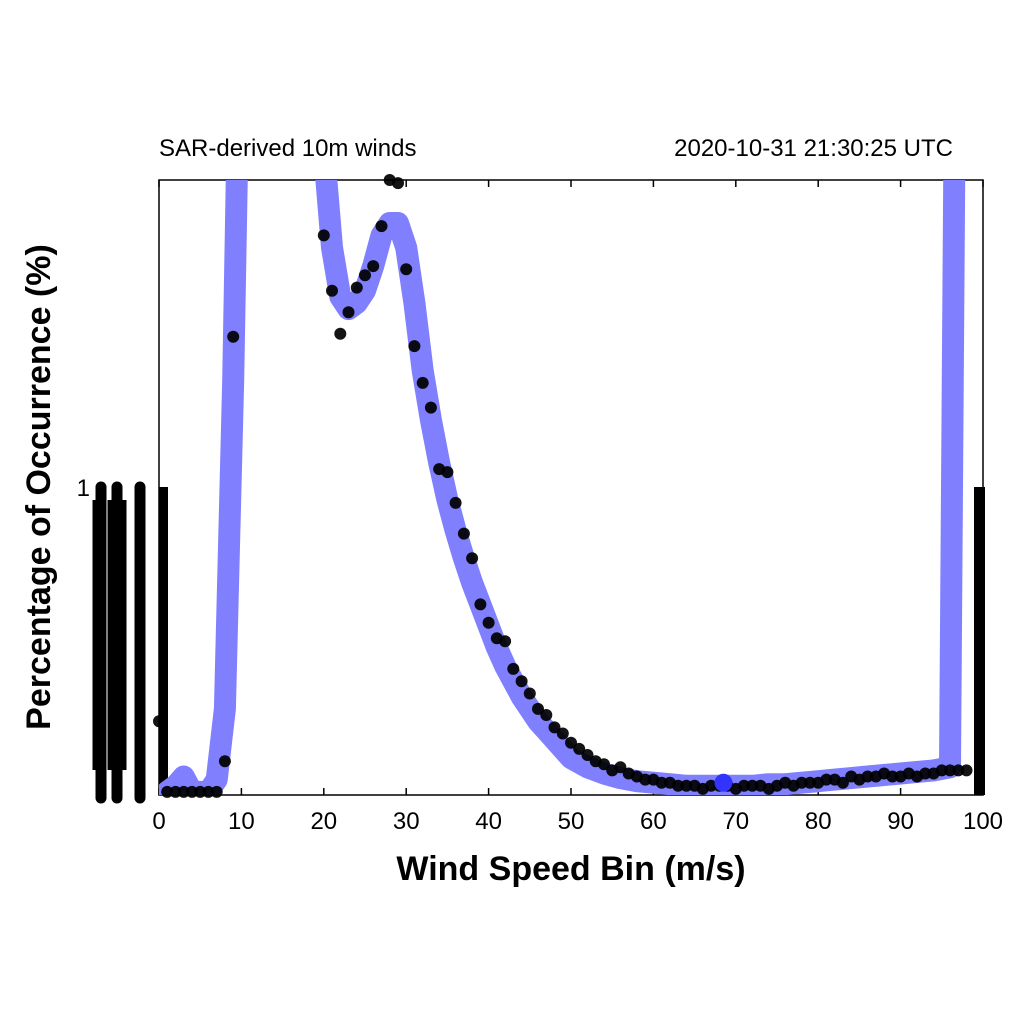 Image resolution: width=1024 pixels, height=1024 pixels. Describe the element at coordinates (900, 821) in the screenshot. I see `x-tick-label: 90` at that location.